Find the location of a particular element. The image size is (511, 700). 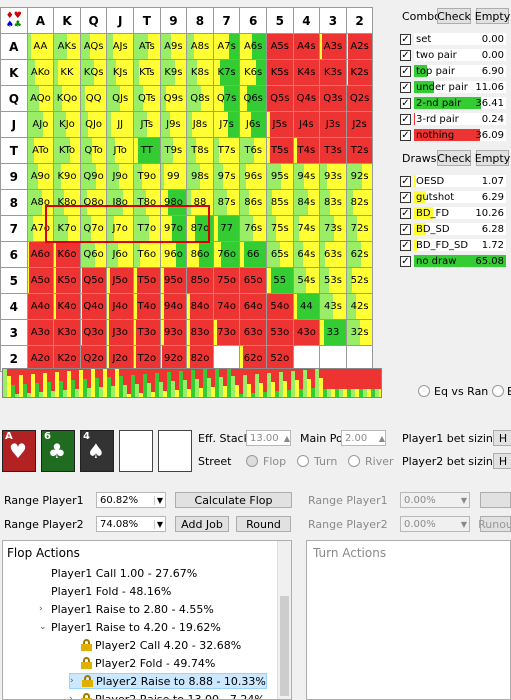

turn-radio is located at coordinates (303, 461).